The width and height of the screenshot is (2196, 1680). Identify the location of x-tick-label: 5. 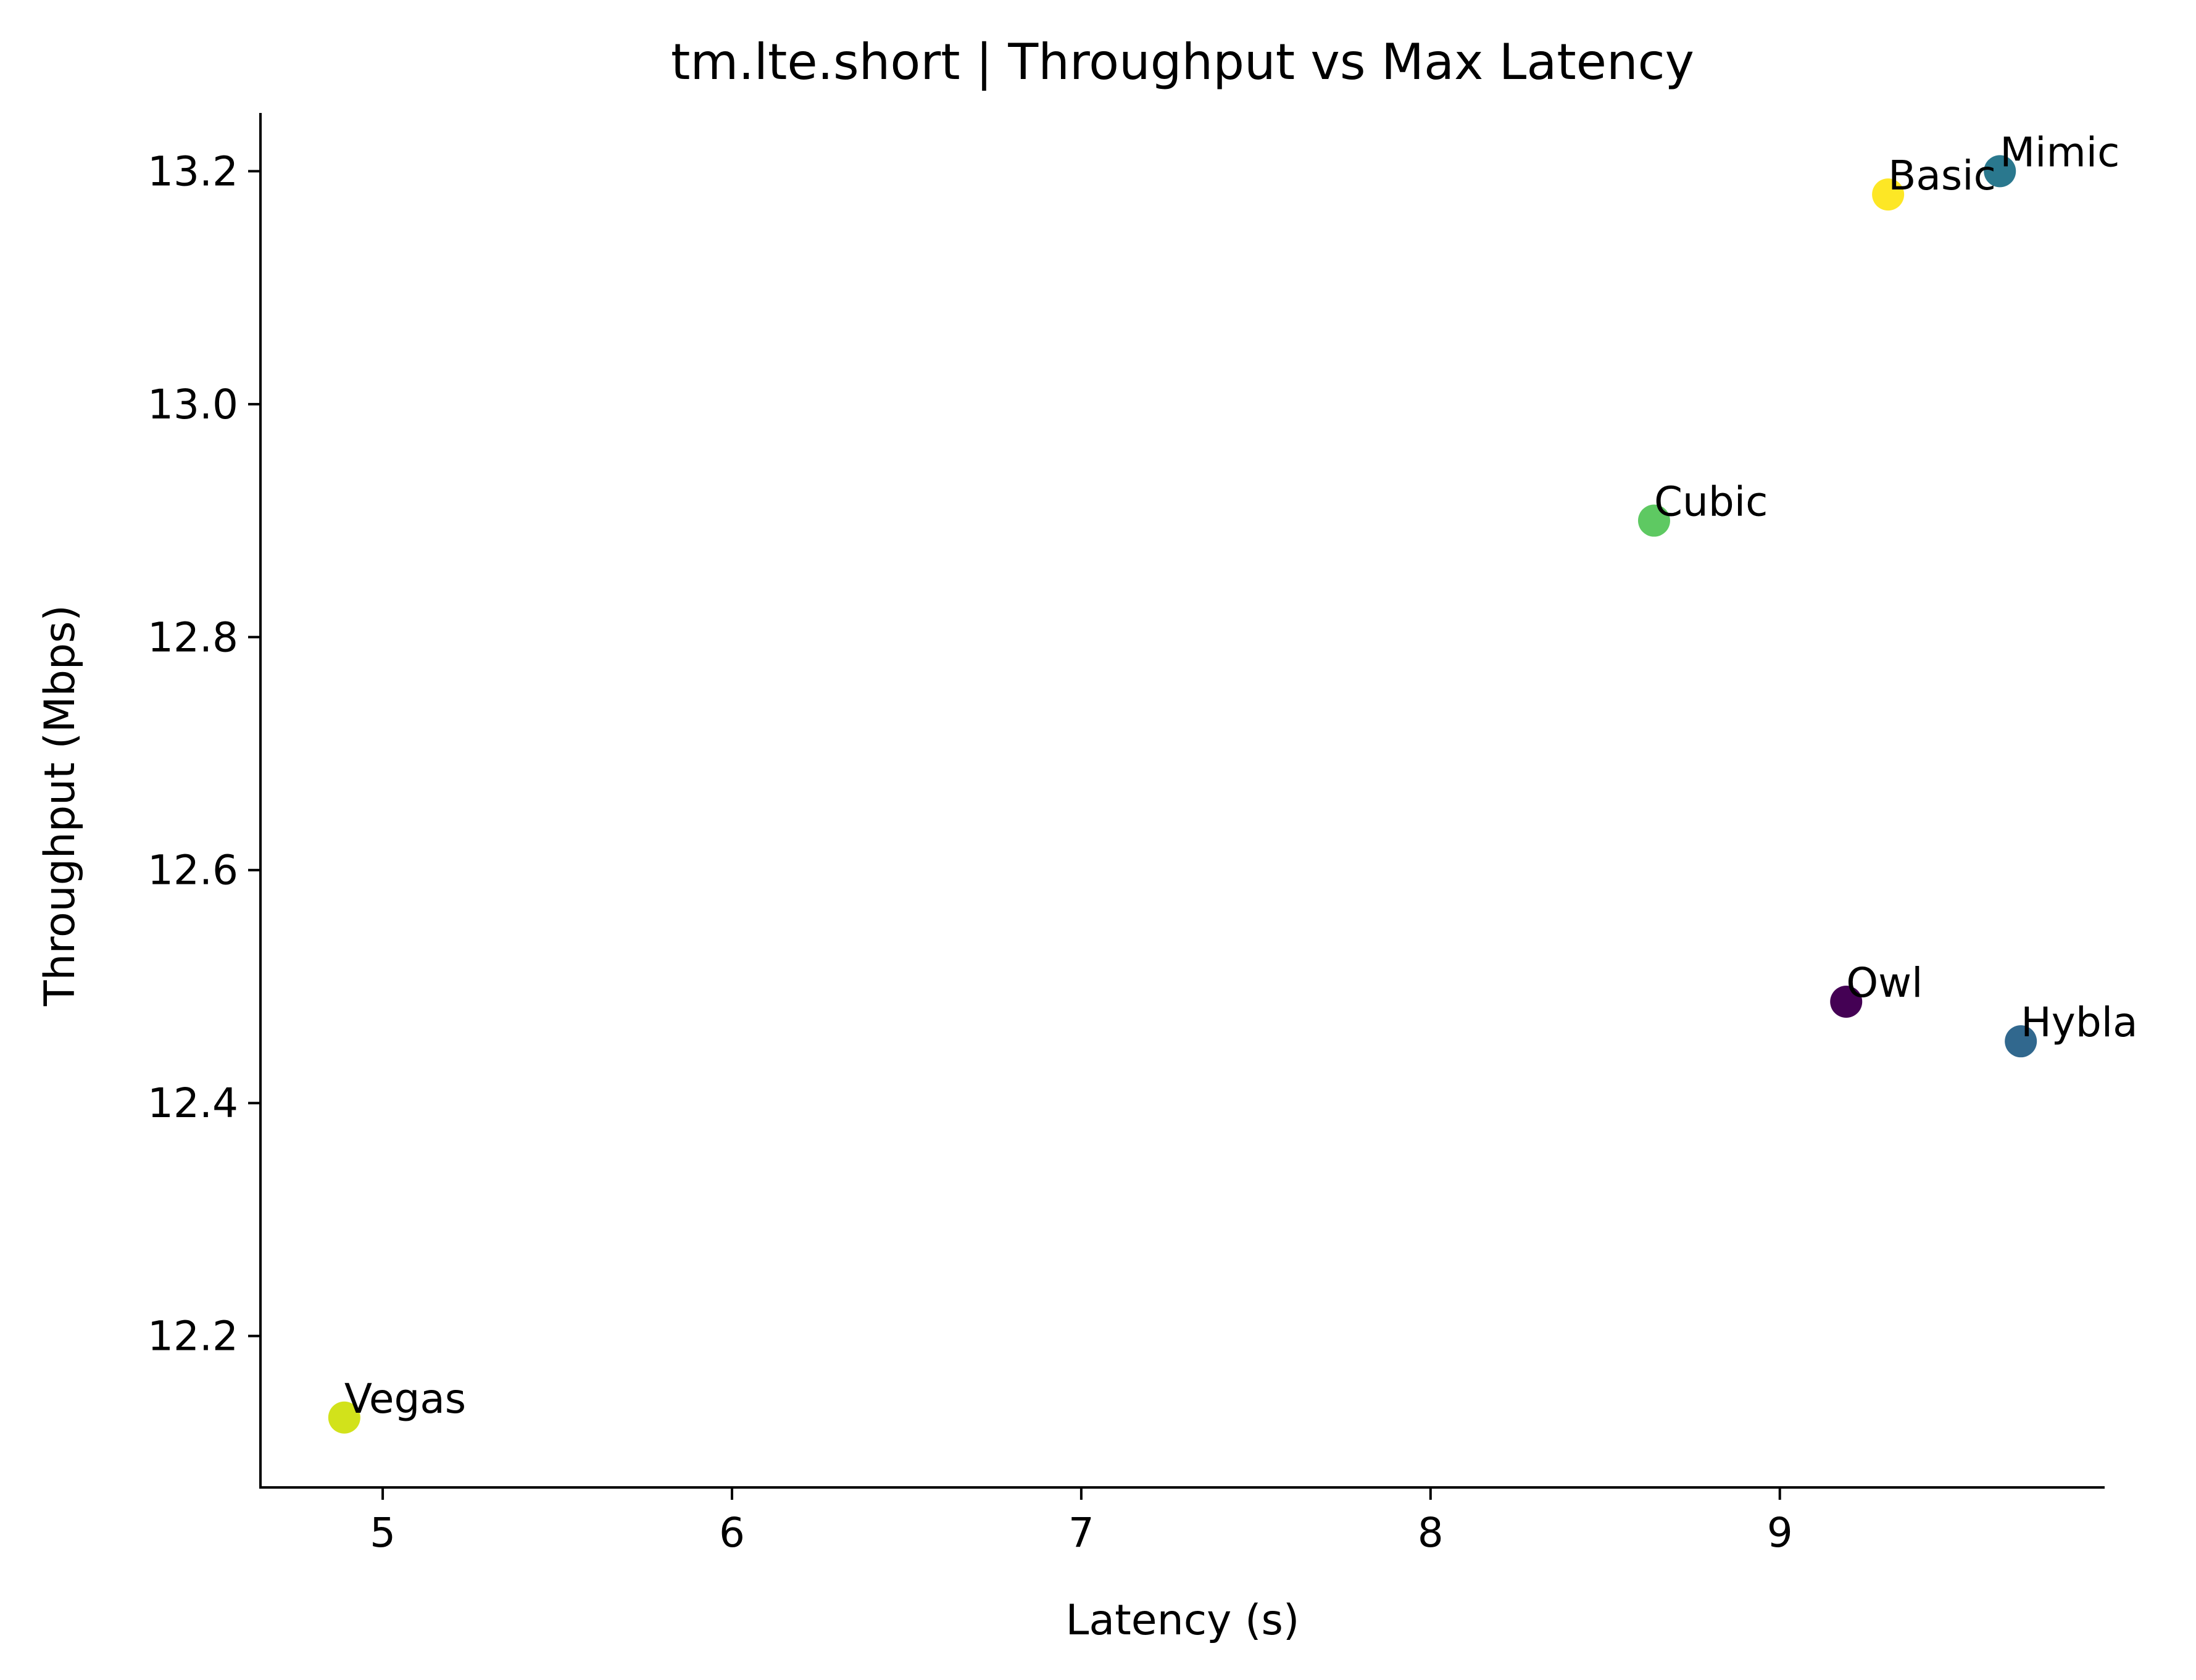
(383, 1533).